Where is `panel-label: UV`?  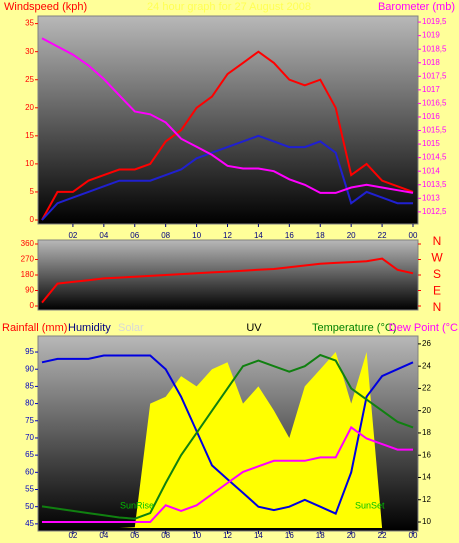
panel-label: UV is located at coordinates (254, 328).